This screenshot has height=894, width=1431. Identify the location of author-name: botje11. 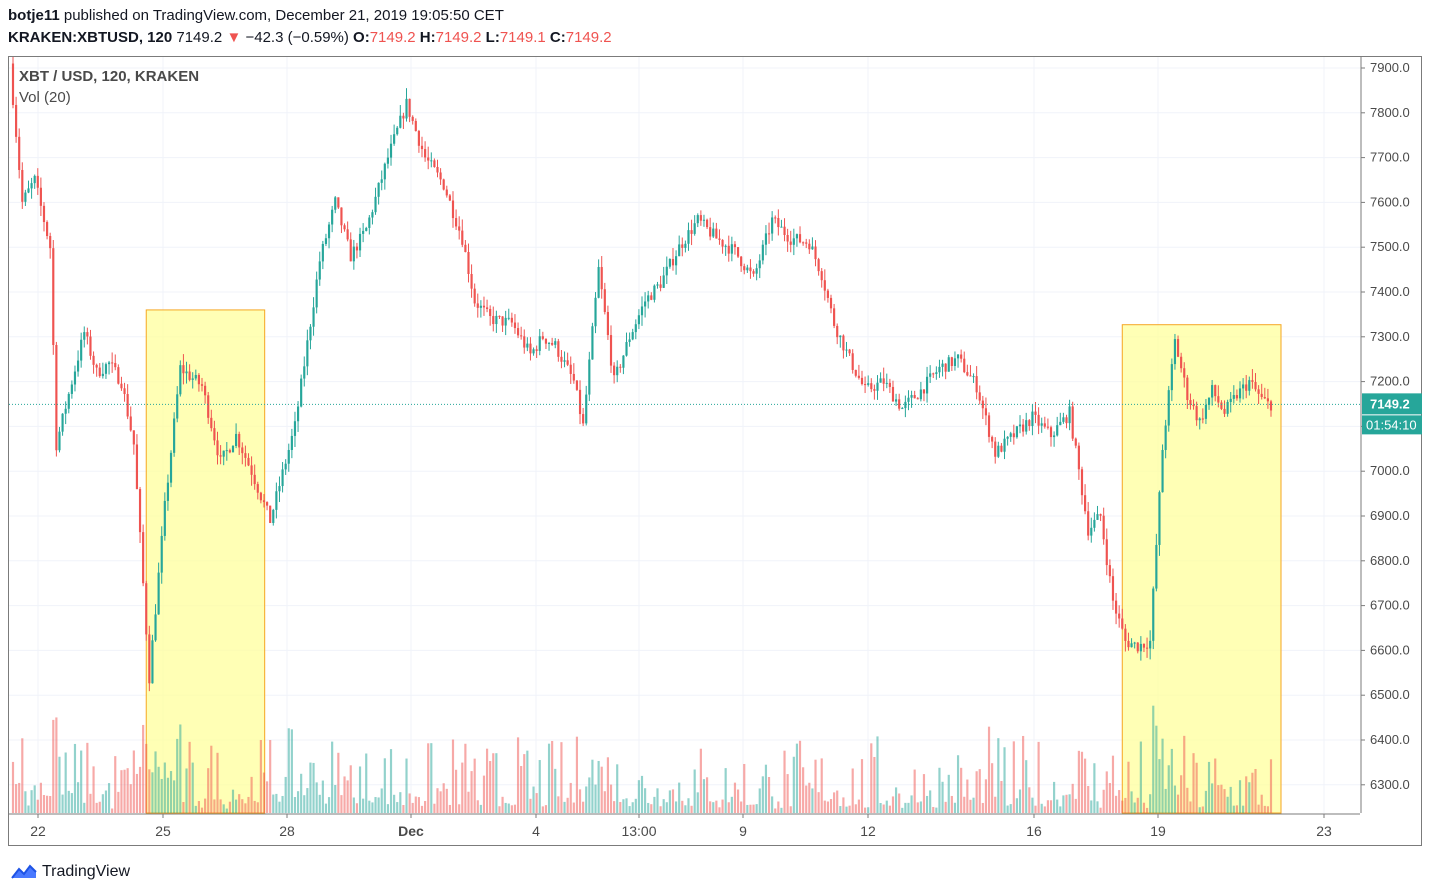
(34, 15).